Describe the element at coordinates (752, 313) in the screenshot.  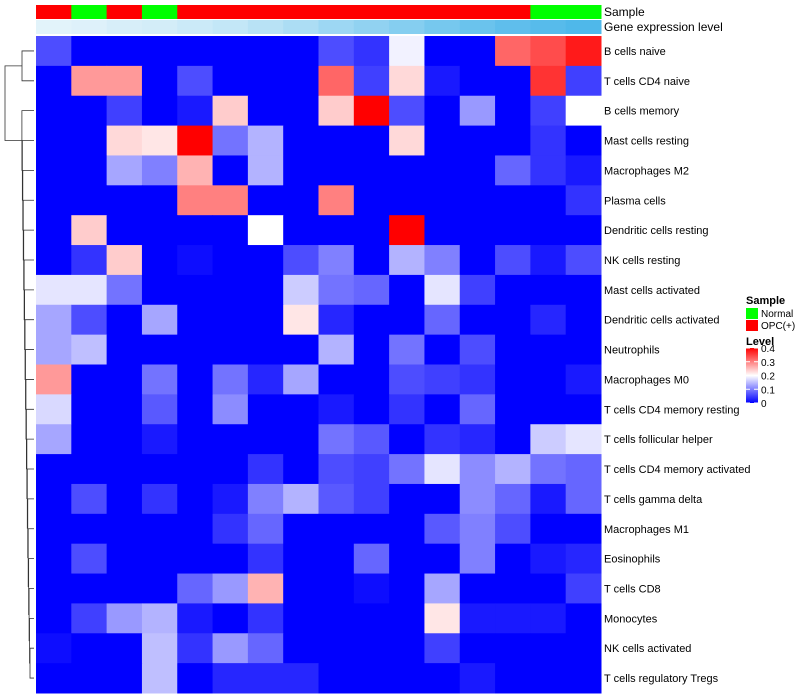
I see `legend-sample-swatch` at that location.